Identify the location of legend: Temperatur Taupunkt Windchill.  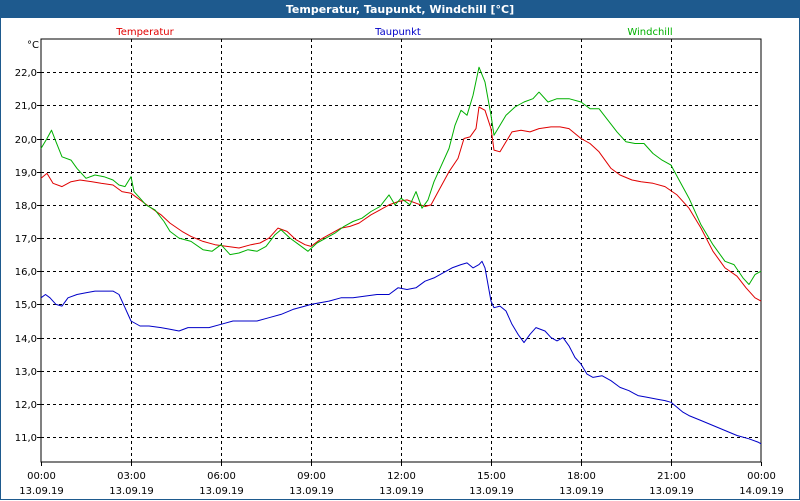
(393, 32).